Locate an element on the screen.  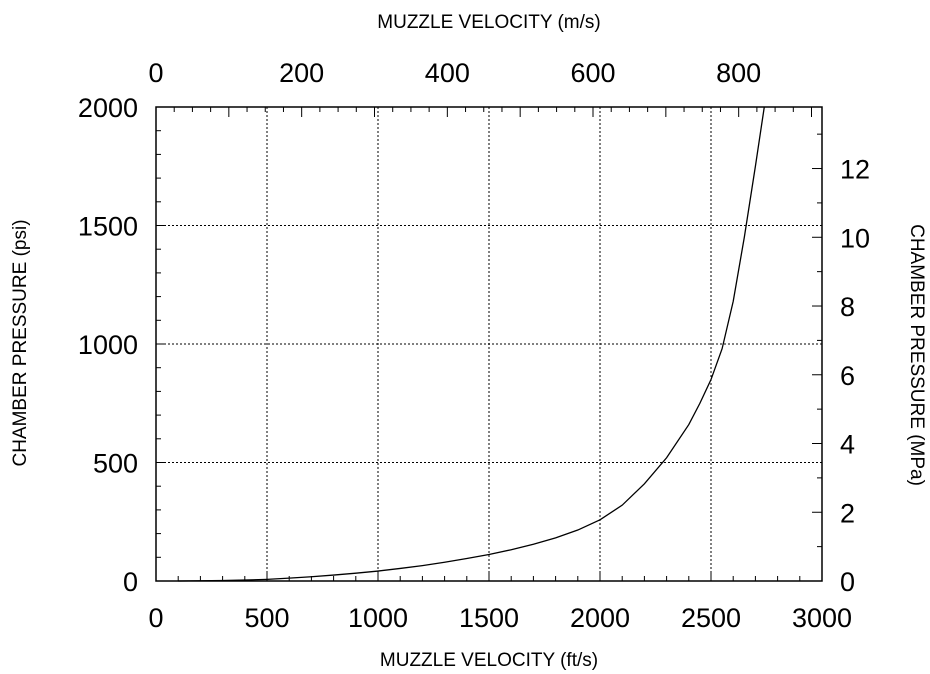
x-tick-label: 2000 is located at coordinates (600, 618).